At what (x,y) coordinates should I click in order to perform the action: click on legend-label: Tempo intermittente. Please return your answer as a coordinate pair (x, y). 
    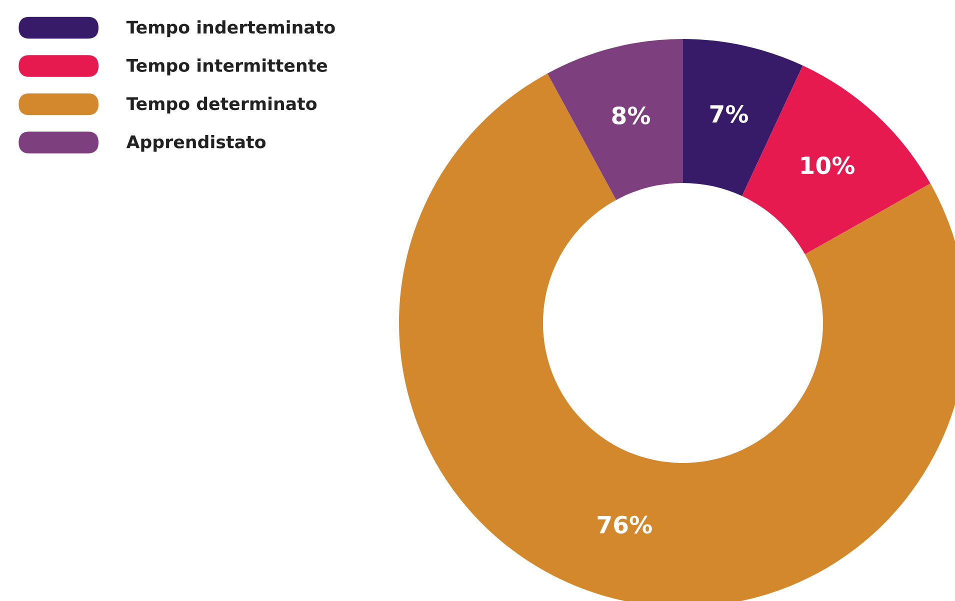
    Looking at the image, I should click on (227, 67).